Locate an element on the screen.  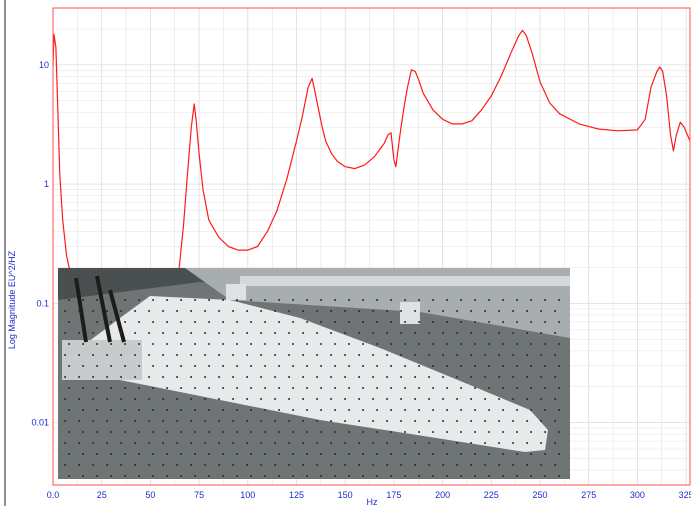
x-tick-labels: 0.0 25 50 75 100 125 150 175 200 225 250 275 300 325 is located at coordinates (369, 495).